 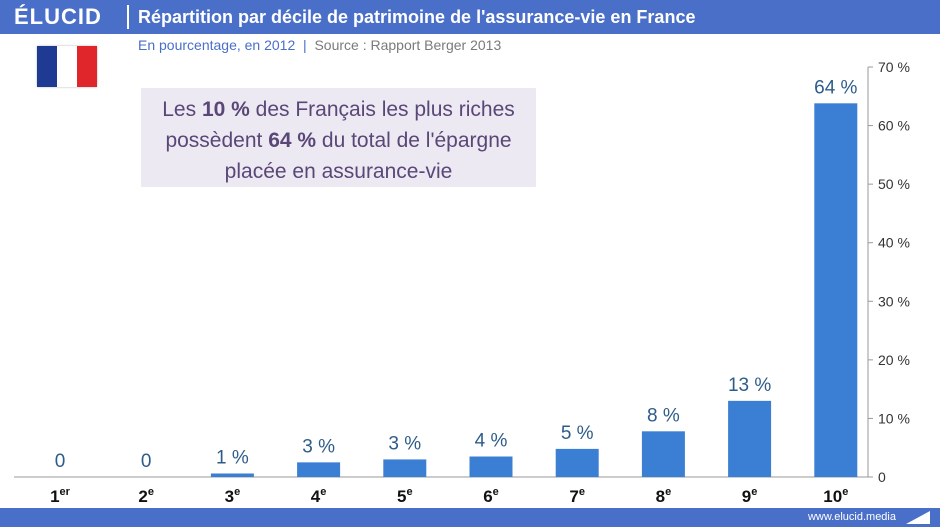 What do you see at coordinates (894, 418) in the screenshot?
I see `y-tick-label: 10 %` at bounding box center [894, 418].